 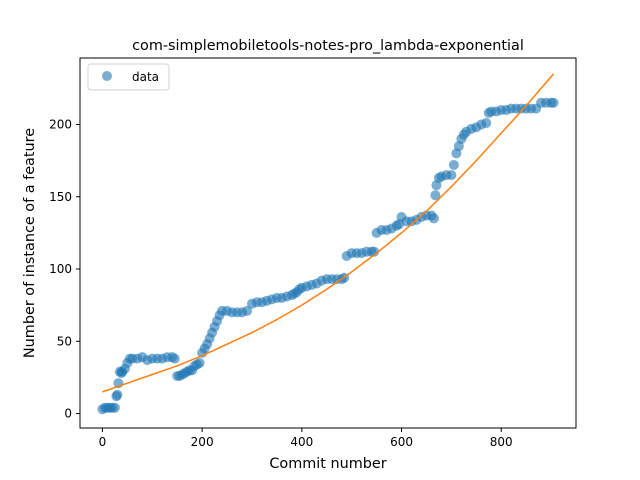 I want to click on y-tick-label: 0, so click(x=68, y=414).